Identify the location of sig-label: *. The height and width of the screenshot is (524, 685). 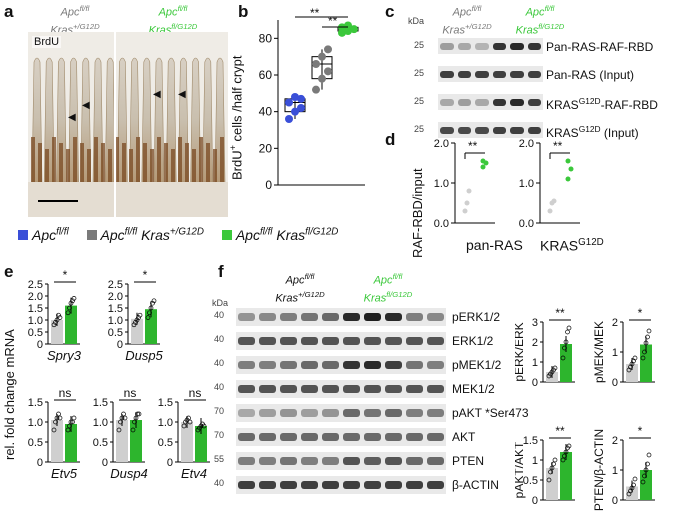
(640, 313).